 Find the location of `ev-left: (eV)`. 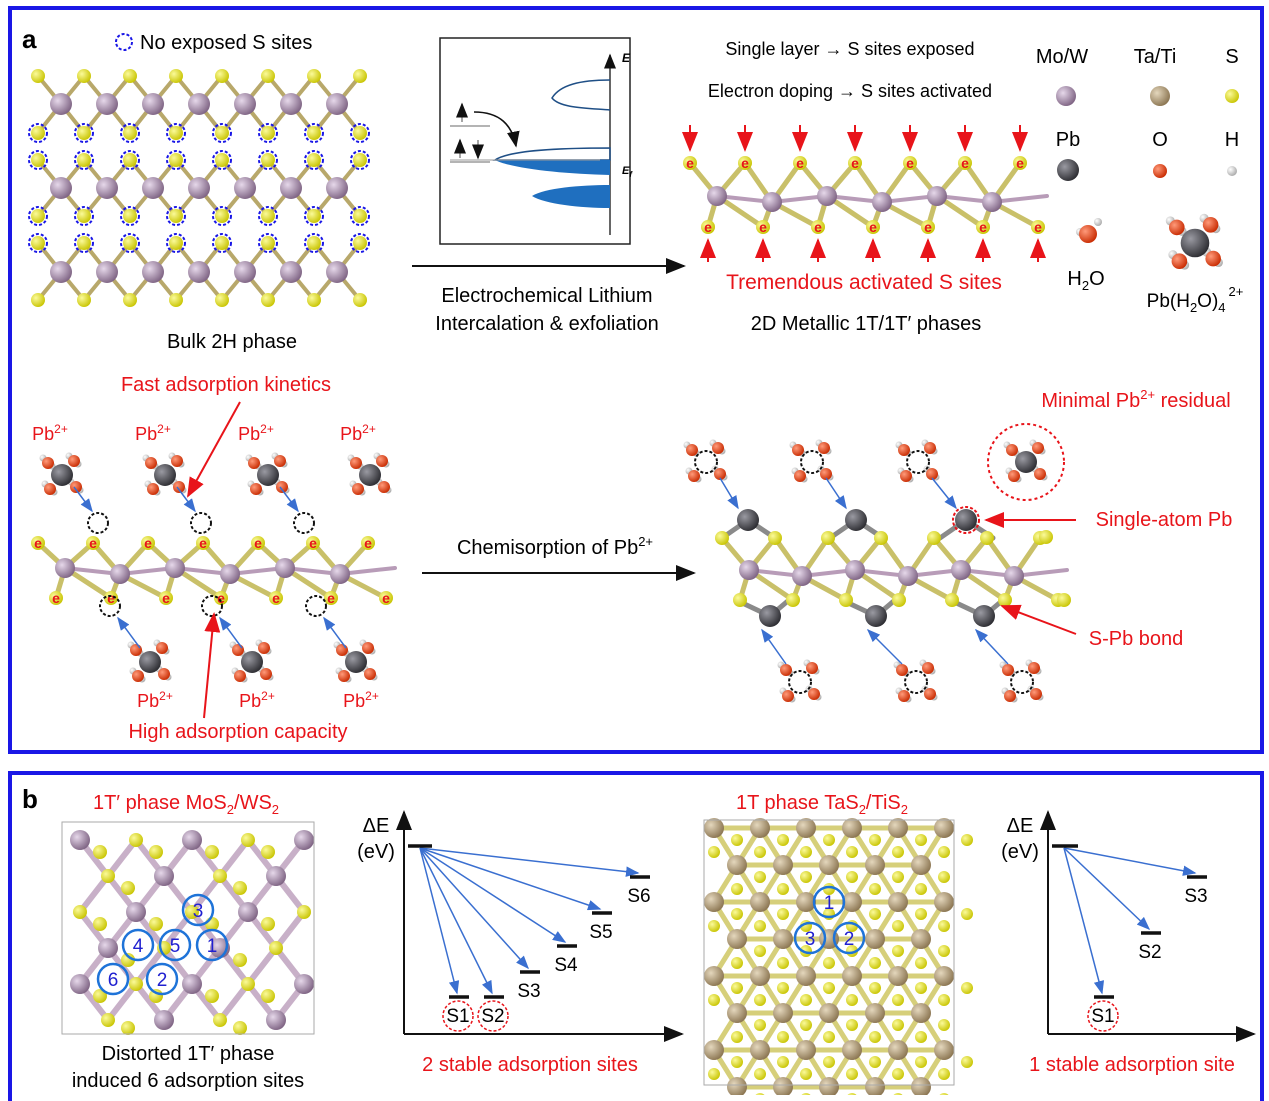

ev-left: (eV) is located at coordinates (376, 852).